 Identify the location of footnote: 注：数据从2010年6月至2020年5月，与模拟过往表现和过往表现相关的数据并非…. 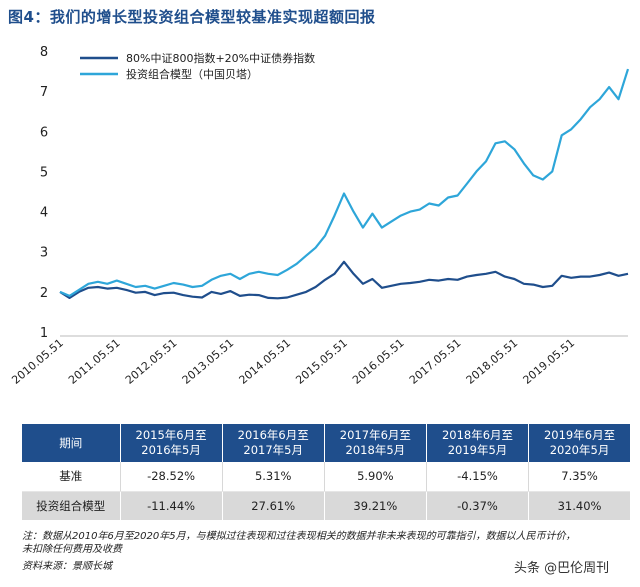
(299, 543).